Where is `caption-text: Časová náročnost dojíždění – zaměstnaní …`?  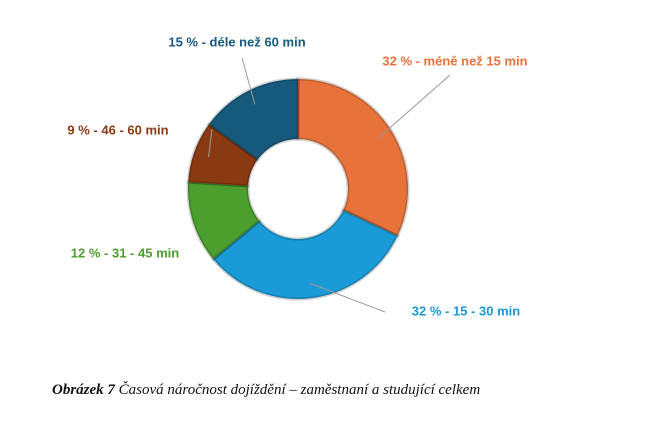
caption-text: Časová náročnost dojíždění – zaměstnaní … is located at coordinates (297, 390).